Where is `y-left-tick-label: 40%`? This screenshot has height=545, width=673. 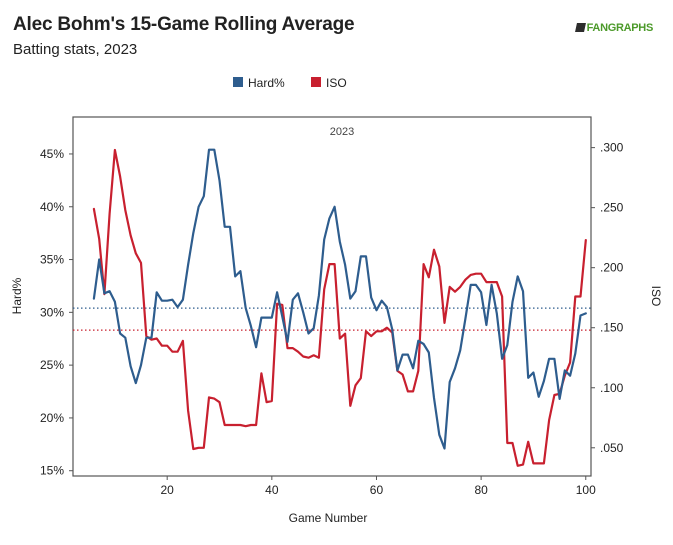 y-left-tick-label: 40% is located at coordinates (52, 207).